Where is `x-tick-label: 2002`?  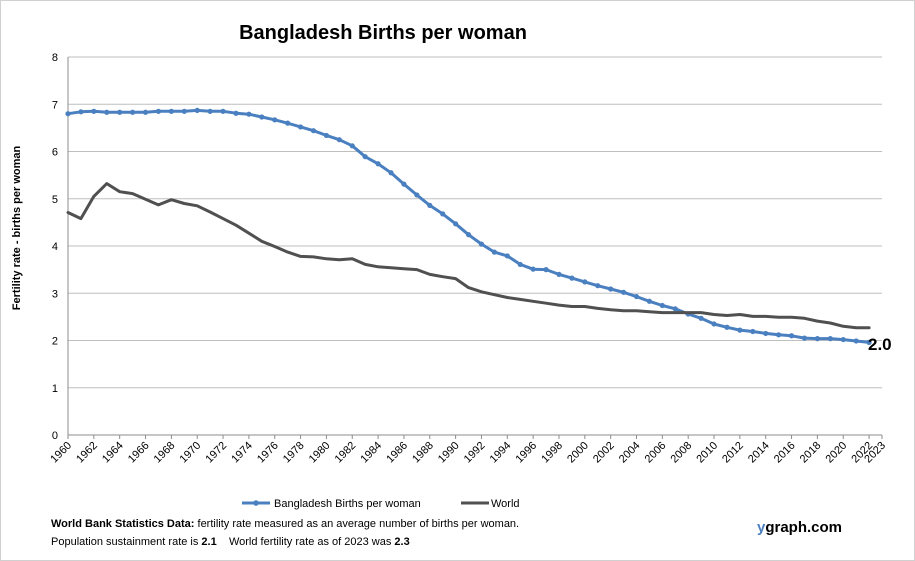 x-tick-label: 2002 is located at coordinates (604, 453).